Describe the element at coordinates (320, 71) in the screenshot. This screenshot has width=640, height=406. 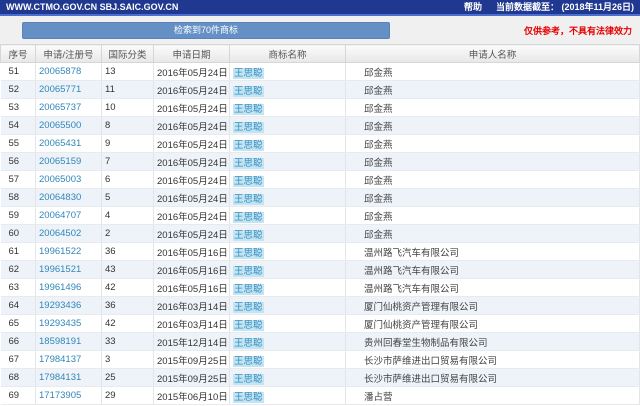
I see `table-row: 51 20065878 13 2016年05月24日 王思聪 邱金燕` at that location.